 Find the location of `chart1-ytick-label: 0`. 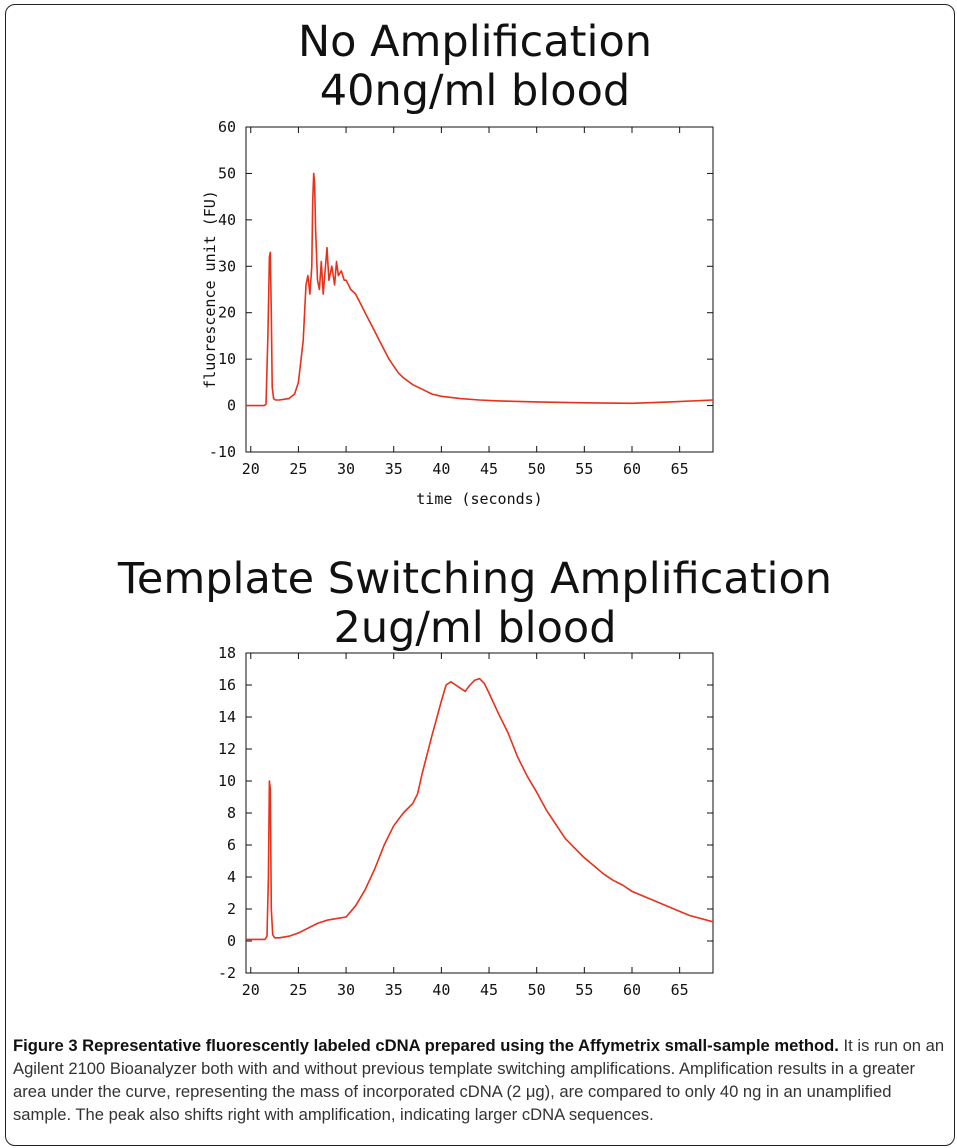

chart1-ytick-label: 0 is located at coordinates (231, 406).